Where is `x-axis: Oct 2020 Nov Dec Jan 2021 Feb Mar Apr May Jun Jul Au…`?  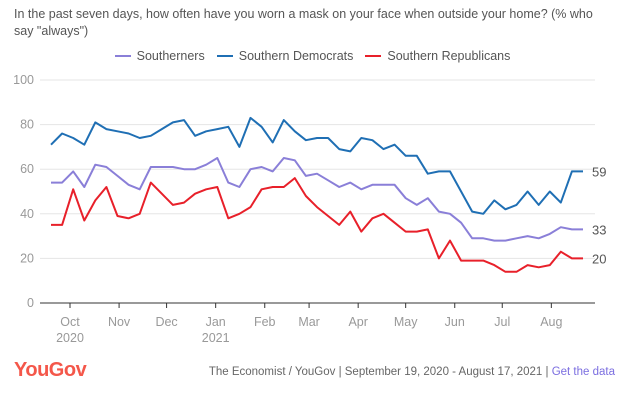
x-axis: Oct 2020 Nov Dec Jan 2021 Feb Mar Apr May Jun Jul Au… is located at coordinates (317, 323).